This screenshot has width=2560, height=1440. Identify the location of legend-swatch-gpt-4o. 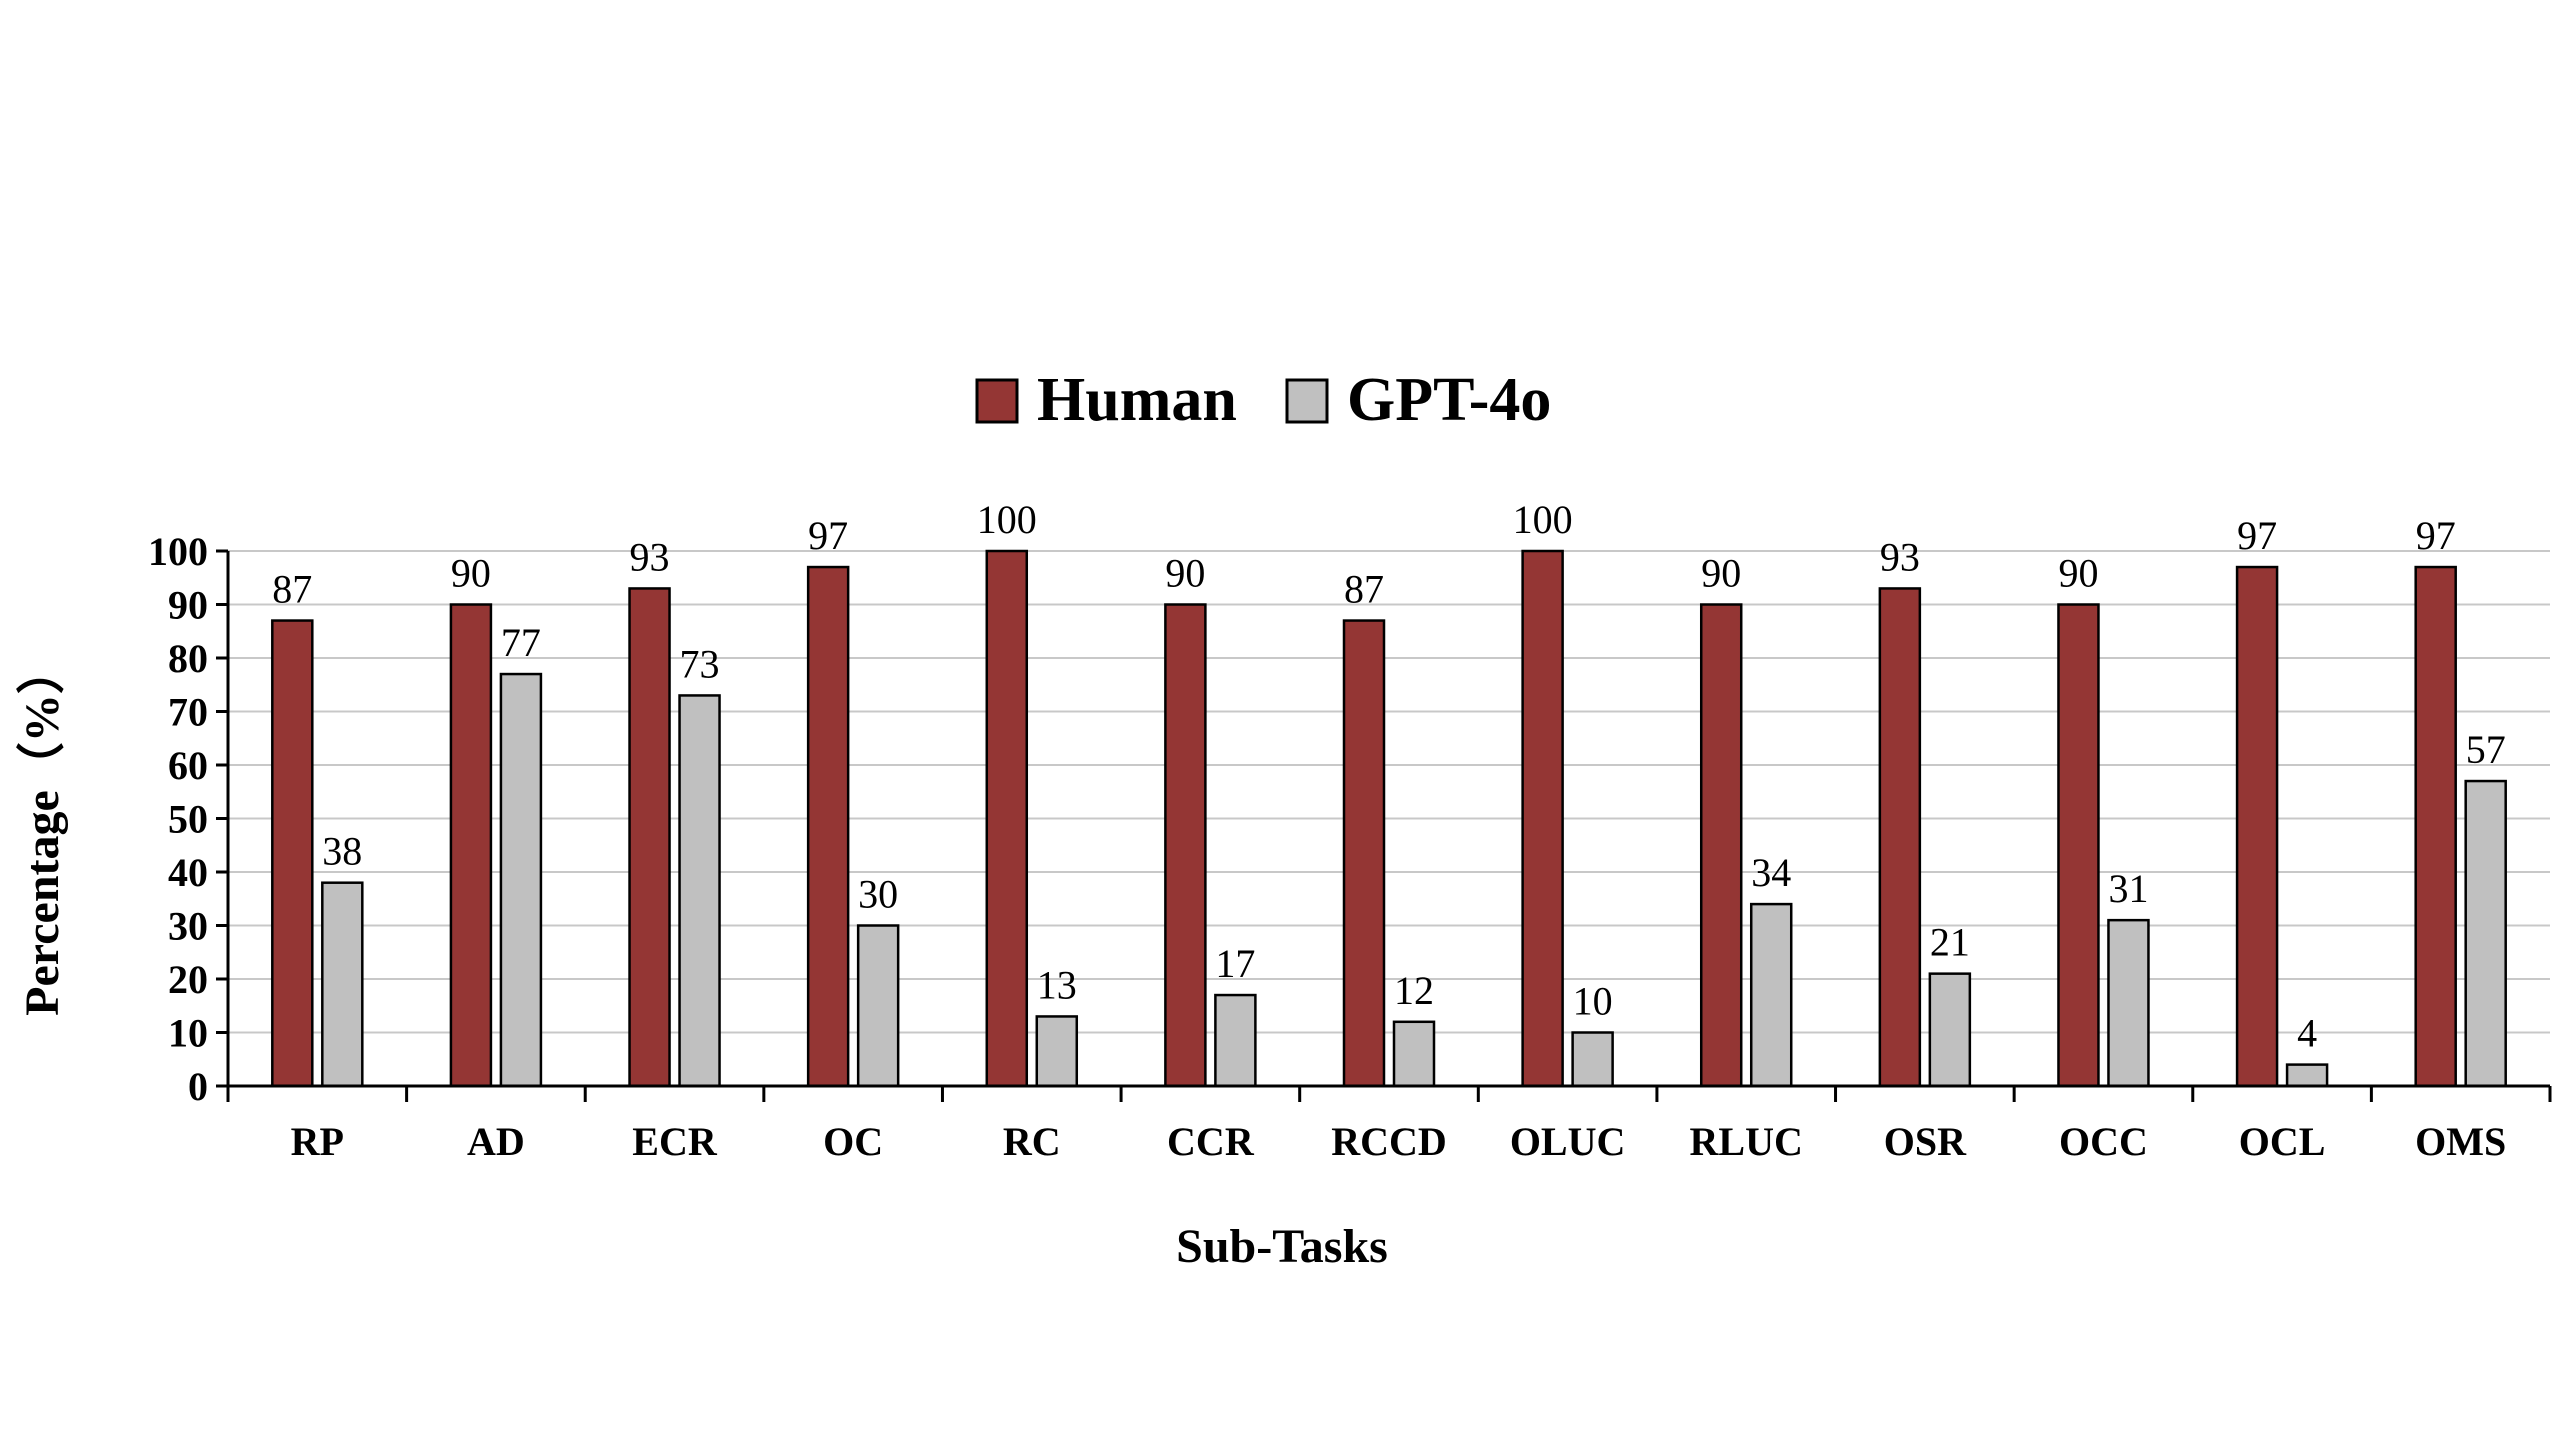
(1307, 401).